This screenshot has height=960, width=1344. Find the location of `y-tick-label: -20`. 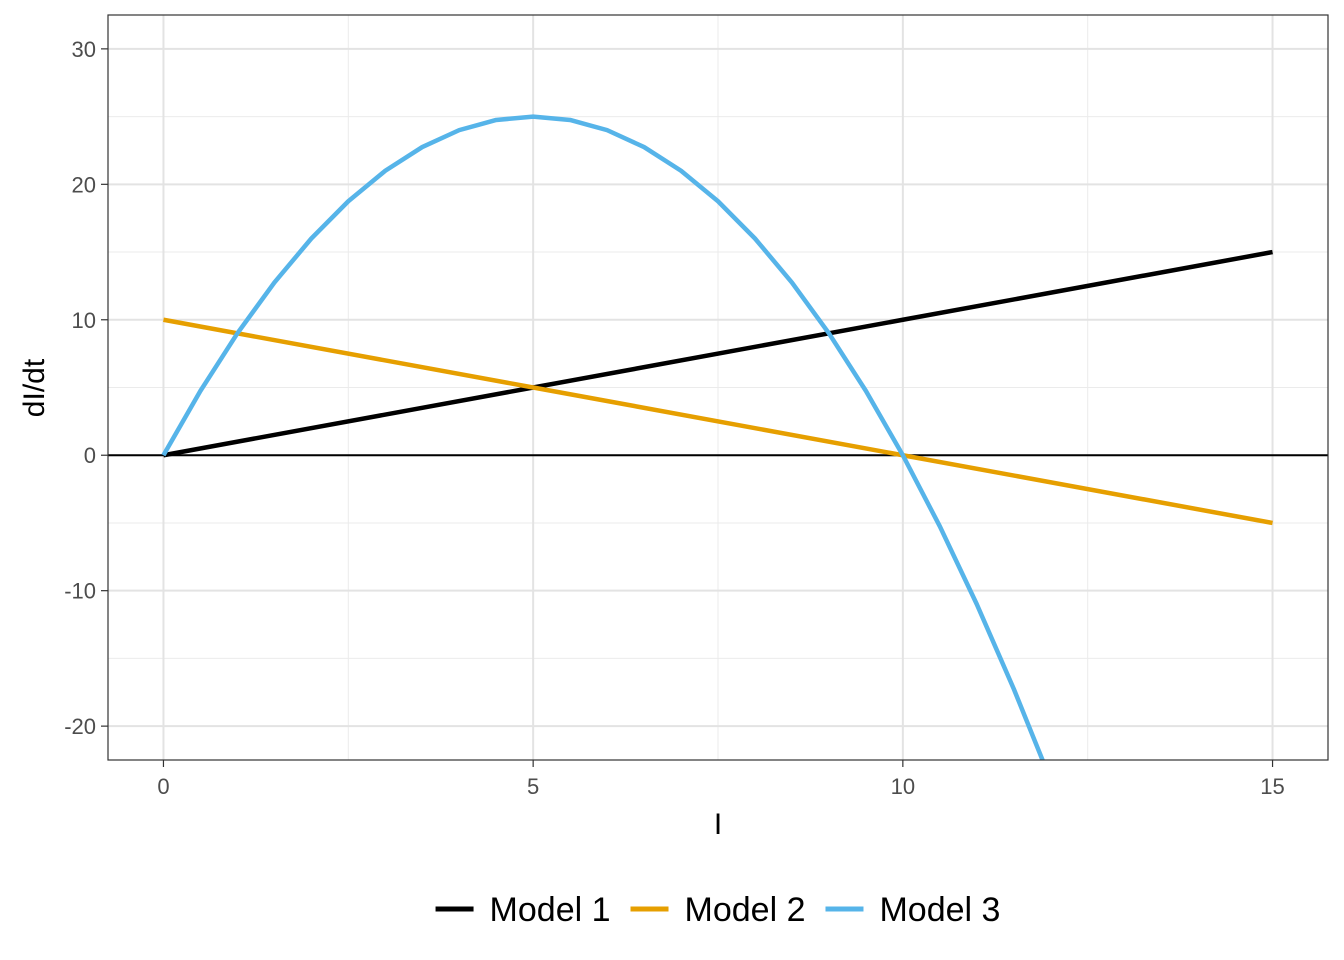

y-tick-label: -20 is located at coordinates (80, 726).